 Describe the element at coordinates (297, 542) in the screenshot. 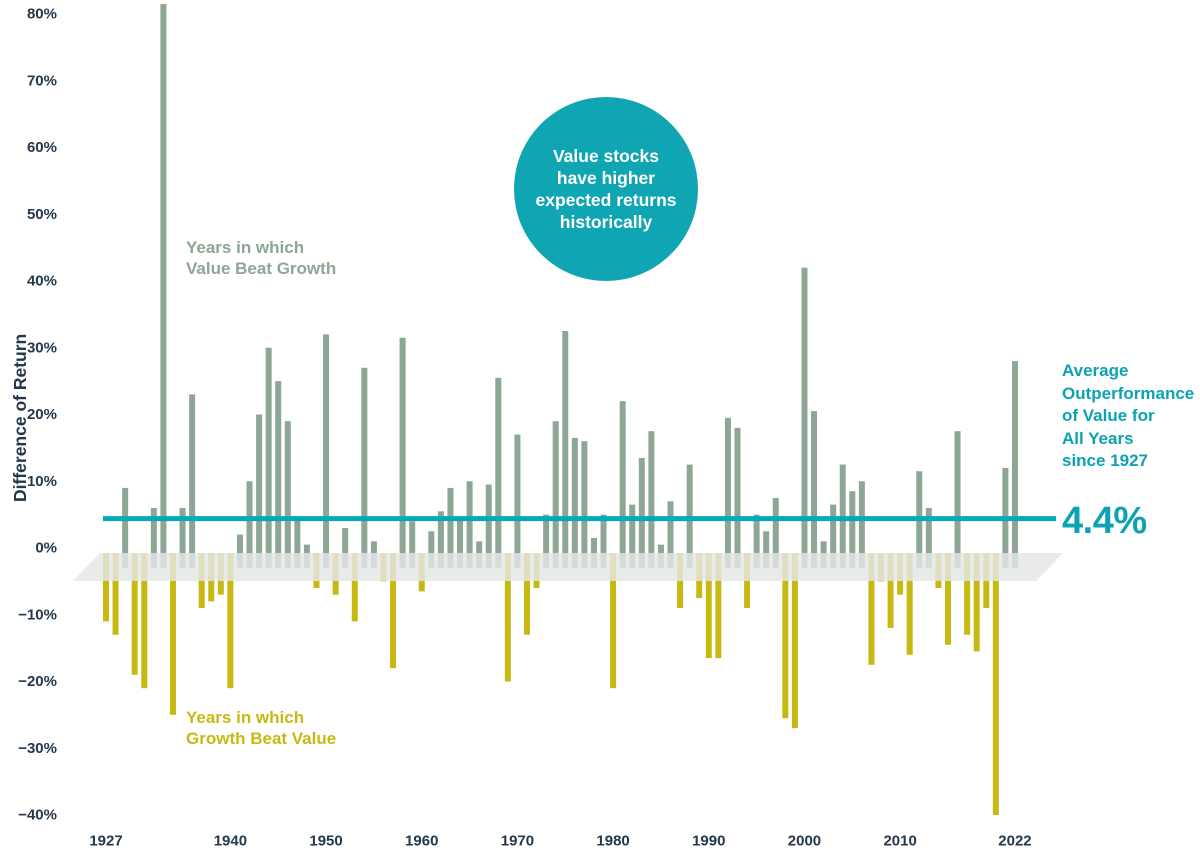

I see `bar-1947` at that location.